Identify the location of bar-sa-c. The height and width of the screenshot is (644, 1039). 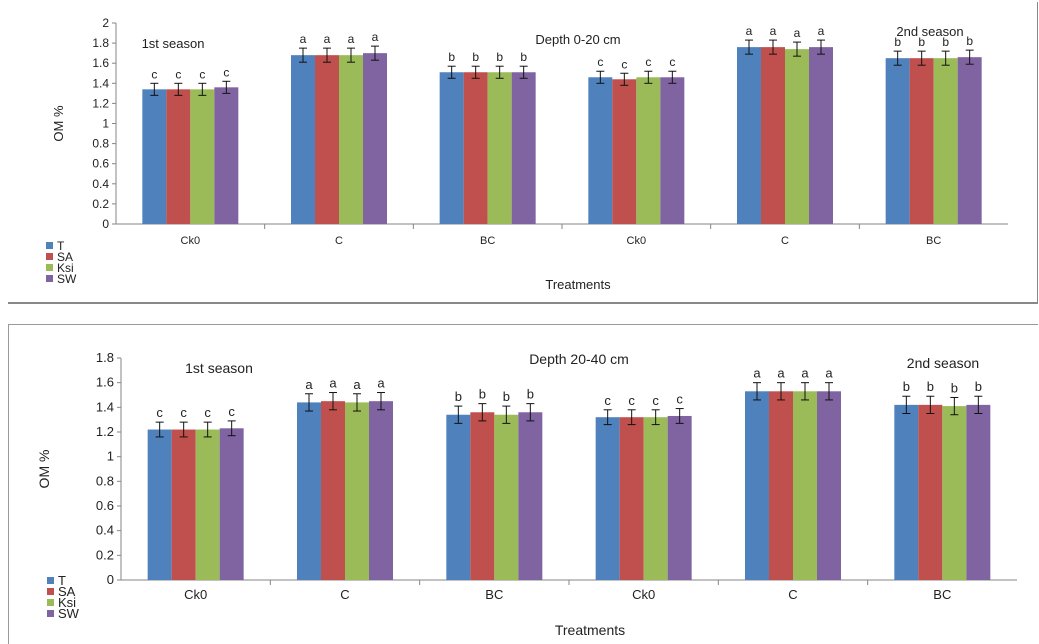
(327, 139).